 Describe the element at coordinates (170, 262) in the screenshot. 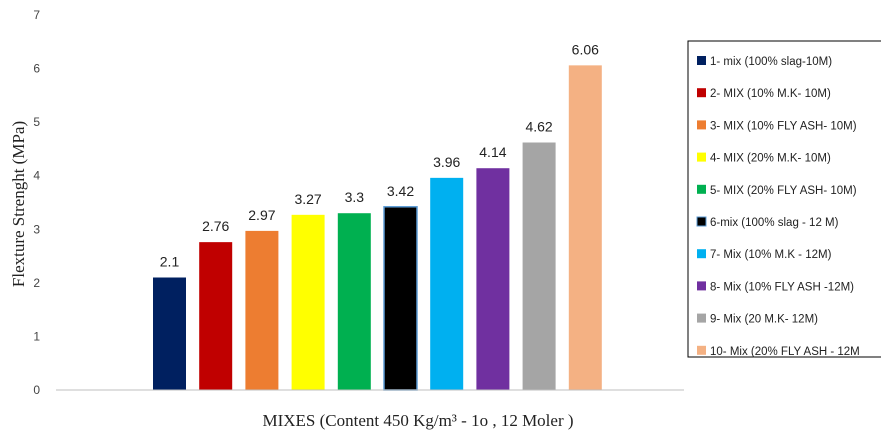

I see `data-label-1: 2.1` at that location.